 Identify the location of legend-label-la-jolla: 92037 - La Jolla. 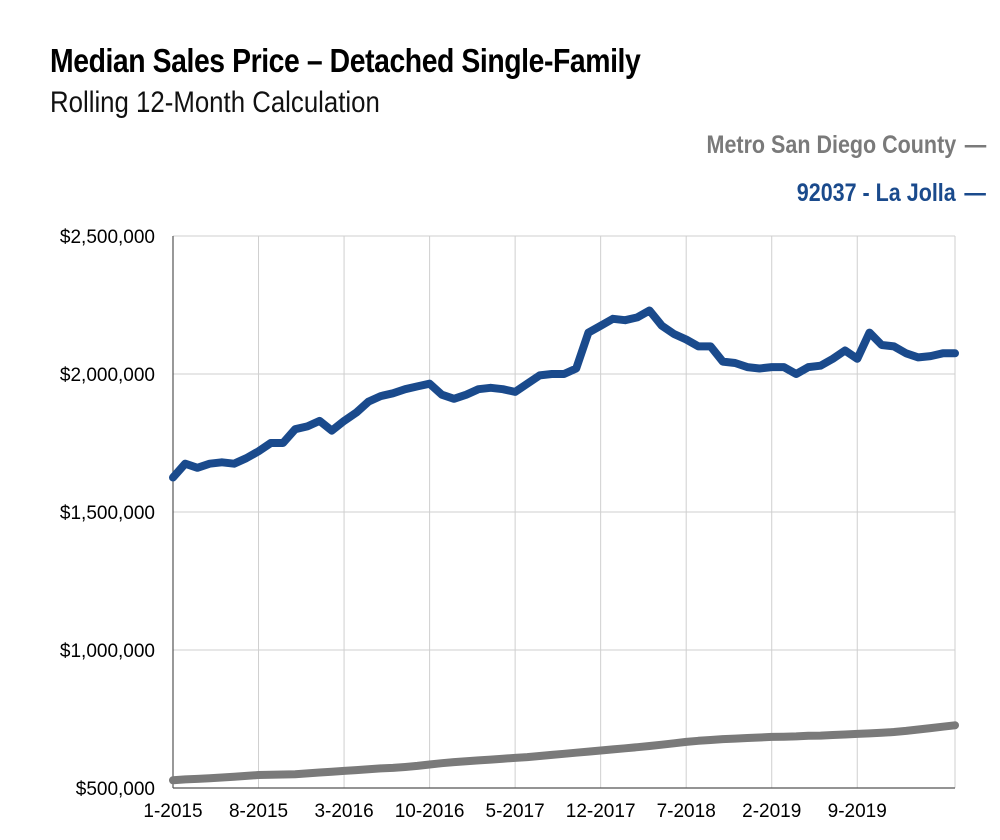
(876, 193).